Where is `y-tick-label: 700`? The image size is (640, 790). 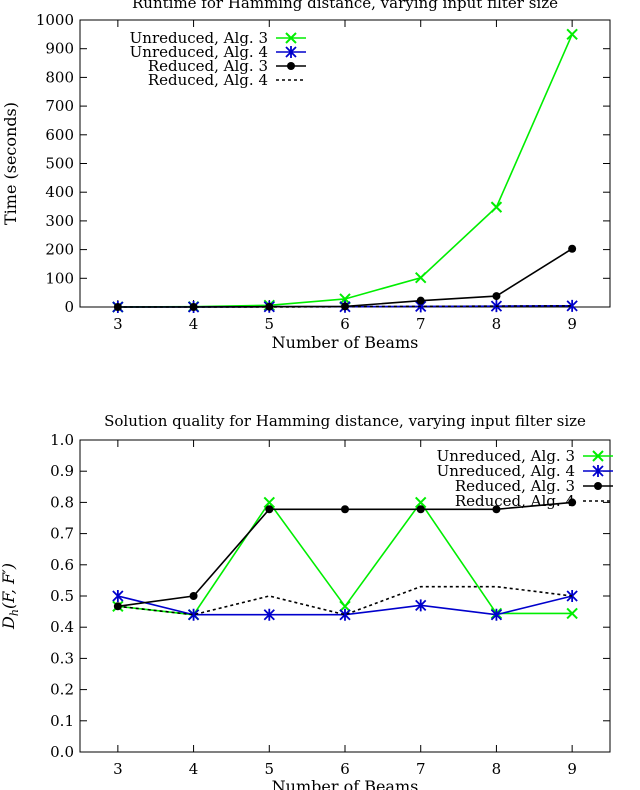
y-tick-label: 700 is located at coordinates (59, 106).